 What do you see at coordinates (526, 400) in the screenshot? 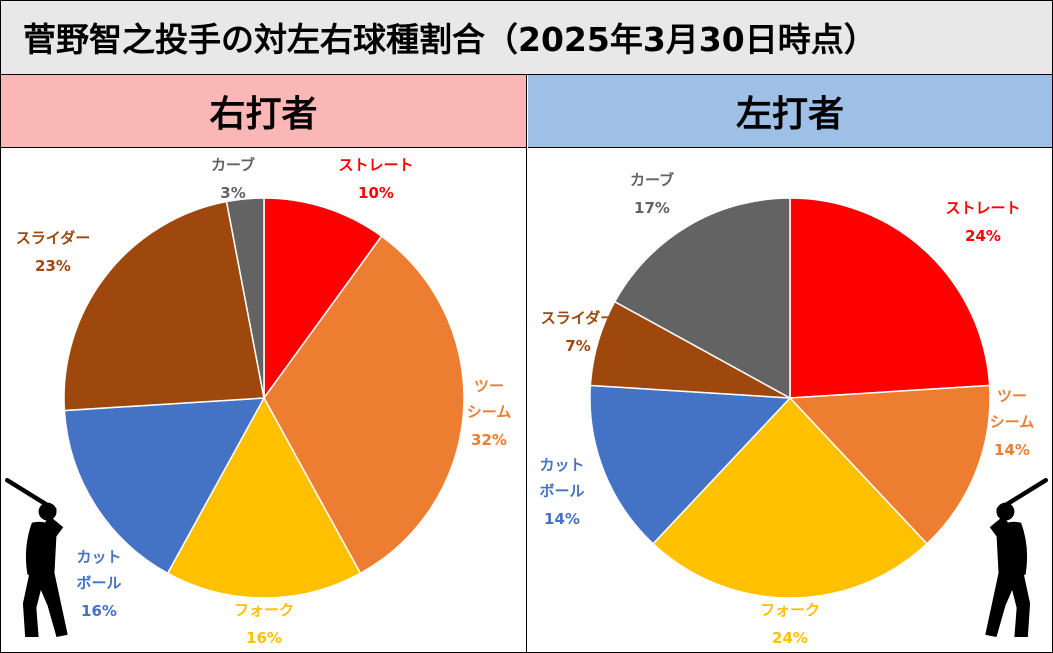
I see `panel-divider` at bounding box center [526, 400].